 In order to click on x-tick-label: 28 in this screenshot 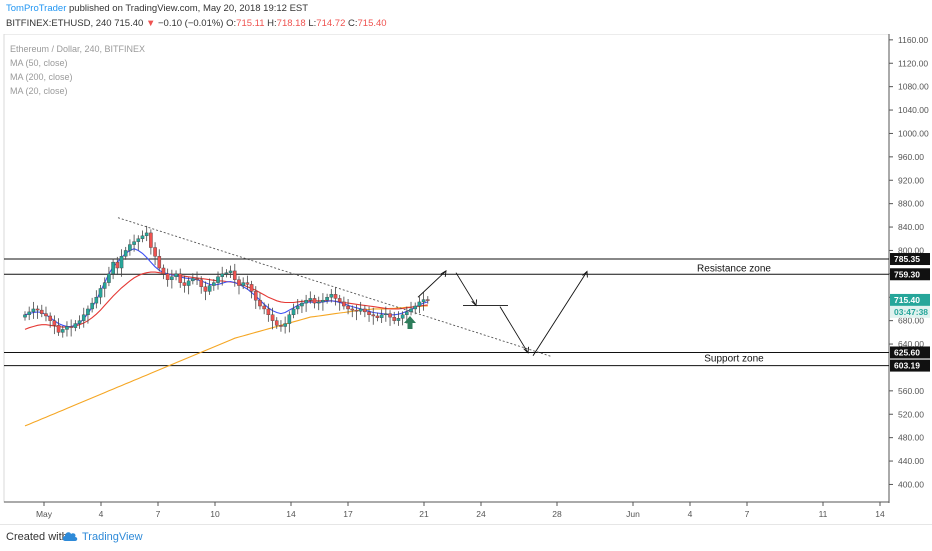, I will do `click(557, 514)`.